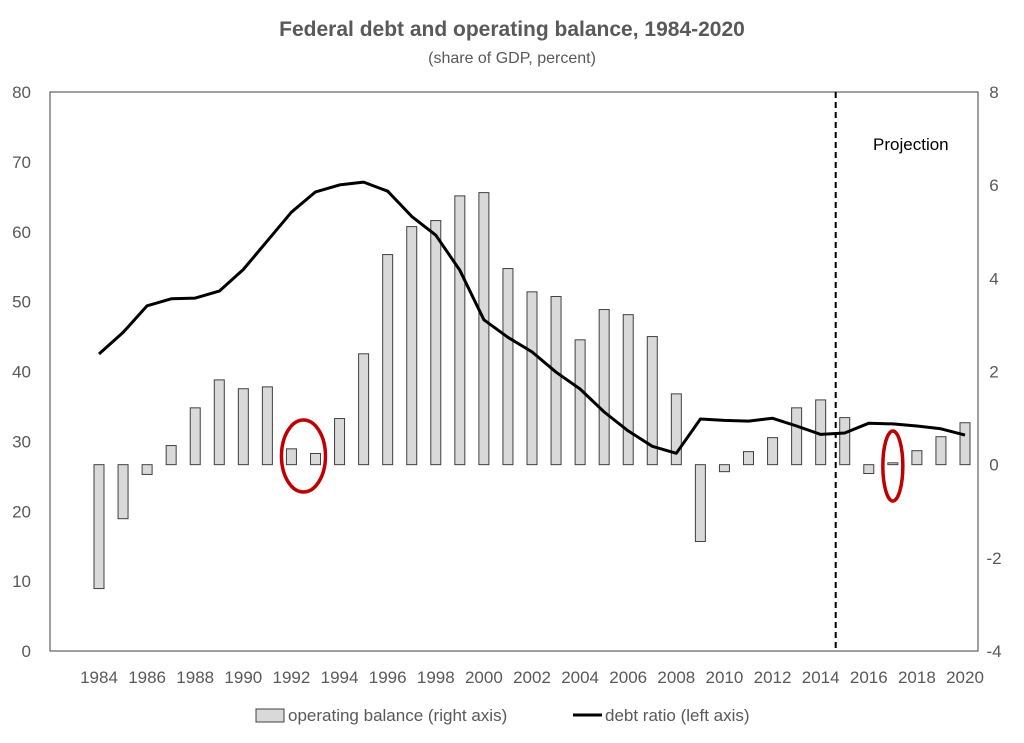  Describe the element at coordinates (677, 715) in the screenshot. I see `legend-line-label: debt ratio (left axis)` at that location.